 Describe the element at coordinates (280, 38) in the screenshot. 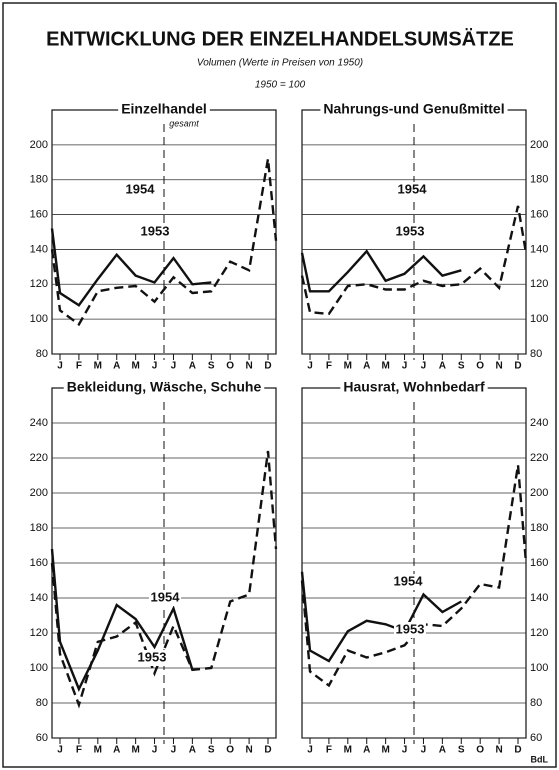

I see `page-title: ENTWICKLUNG DER EINZELHANDELSUMSÄTZE` at that location.